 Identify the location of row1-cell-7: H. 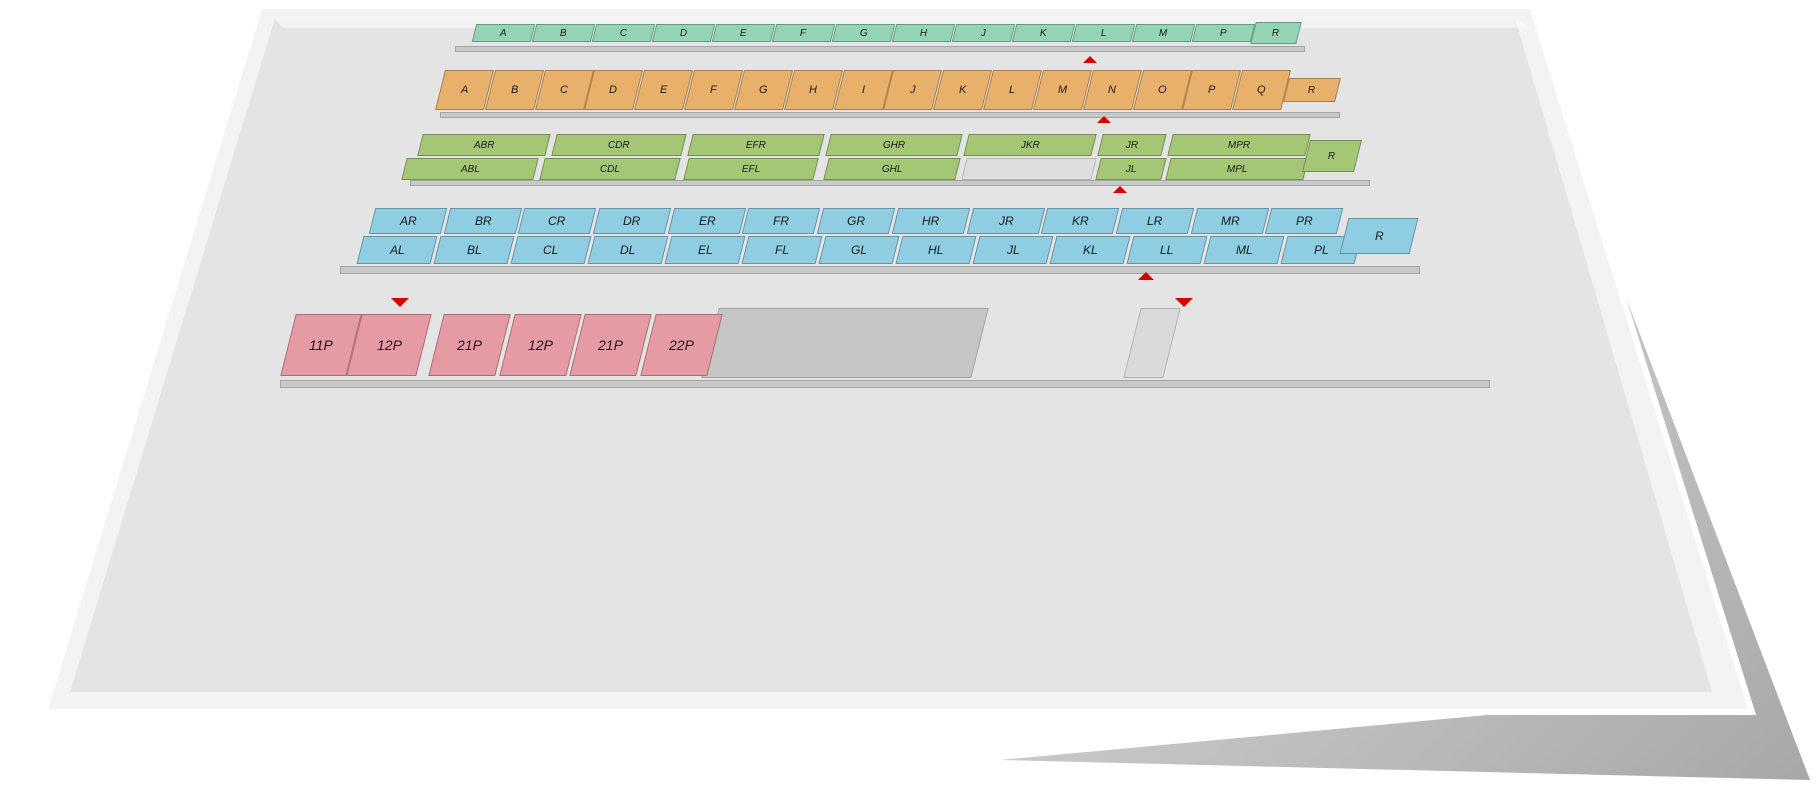
(923, 33).